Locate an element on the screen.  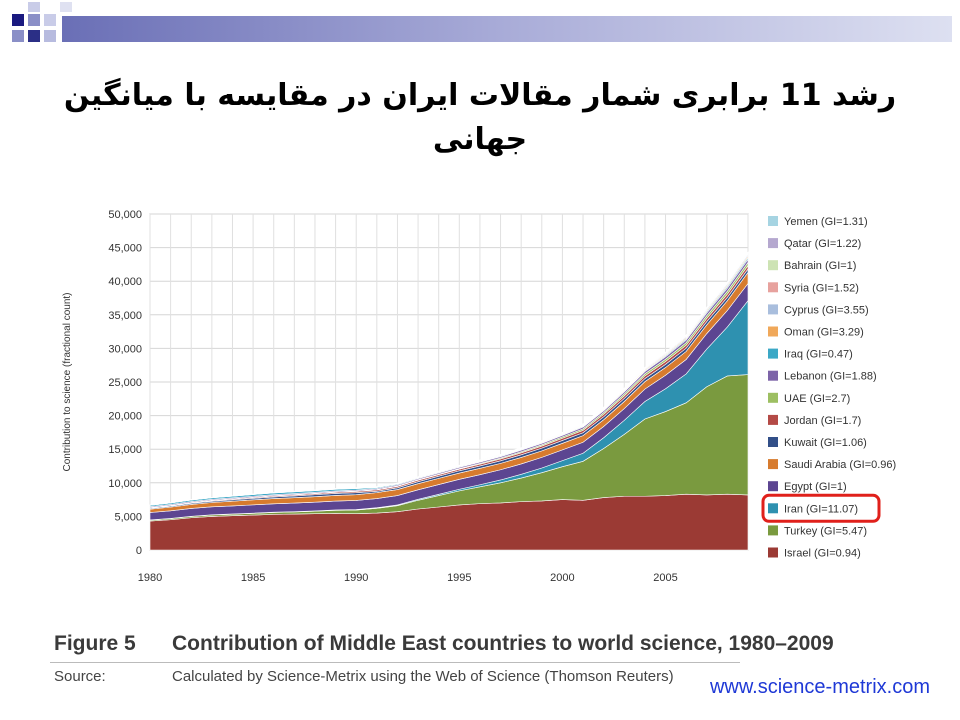
y-tick-label: 25,000 is located at coordinates (125, 383).